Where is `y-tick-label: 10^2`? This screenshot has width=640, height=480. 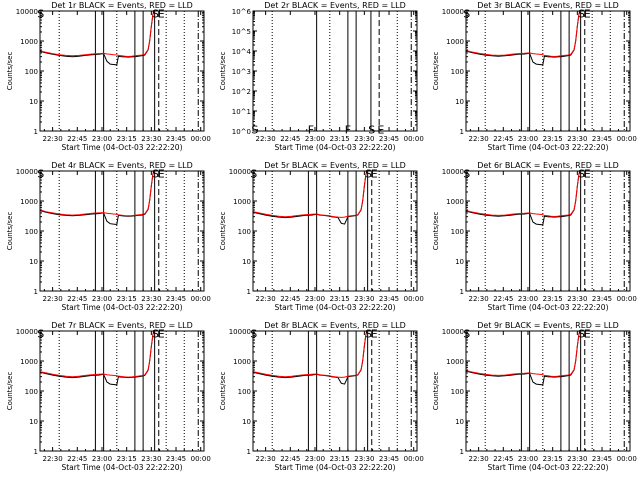 y-tick-label: 10^2 is located at coordinates (241, 92).